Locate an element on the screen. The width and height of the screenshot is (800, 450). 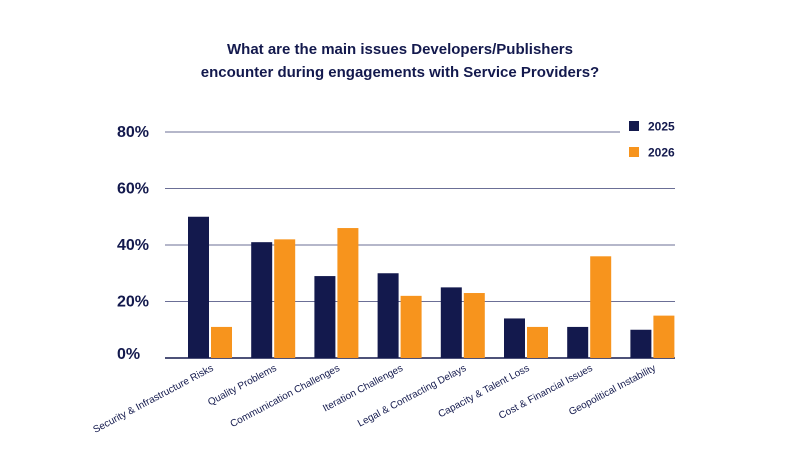
legend-label-2026: 2026 is located at coordinates (661, 153).